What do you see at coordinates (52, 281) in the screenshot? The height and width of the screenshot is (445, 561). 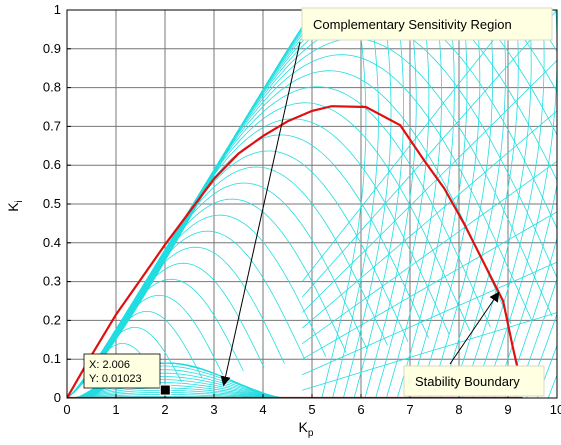 I see `y-tick-label: 0.3` at bounding box center [52, 281].